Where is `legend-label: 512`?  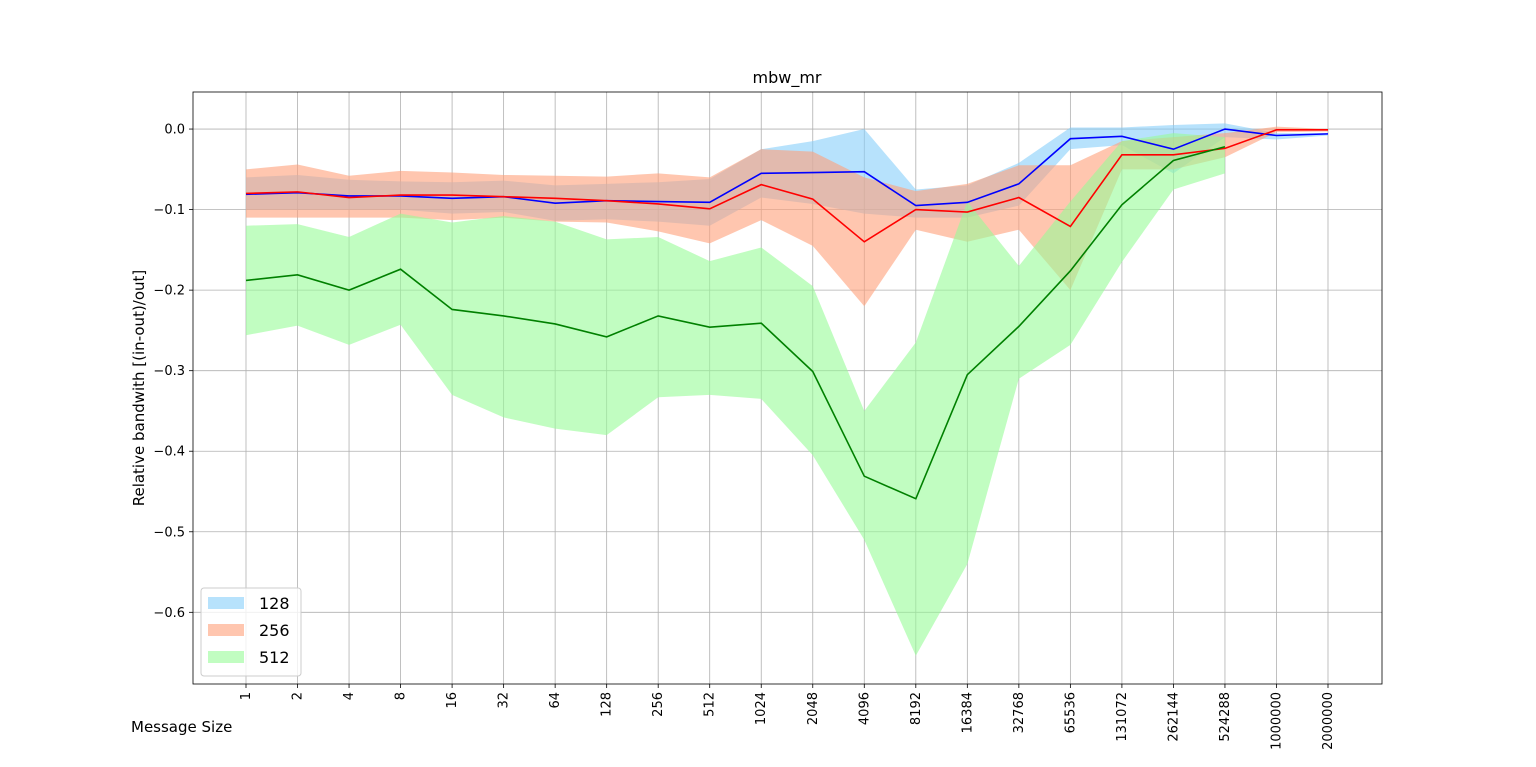 legend-label: 512 is located at coordinates (274, 657).